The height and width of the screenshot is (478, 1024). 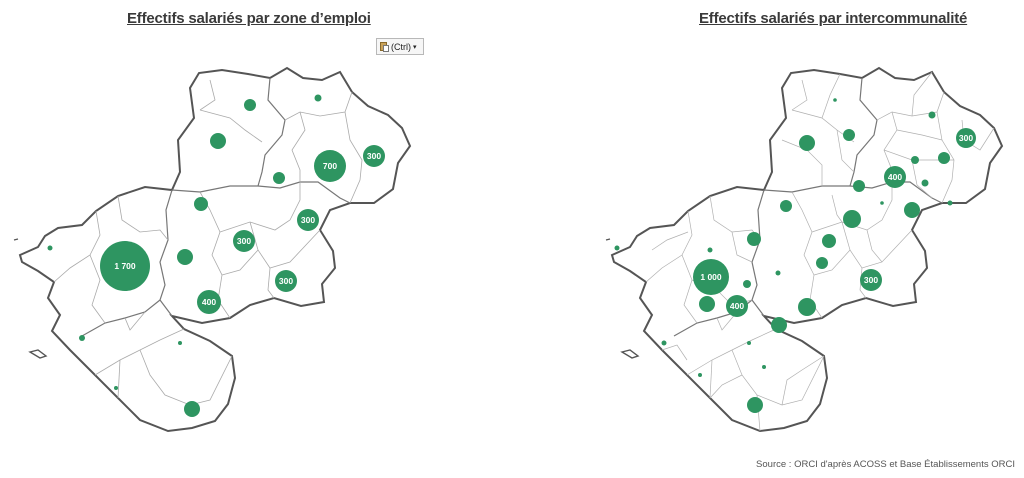 I want to click on paste-options-button: (Ctrl) ▾, so click(x=400, y=46).